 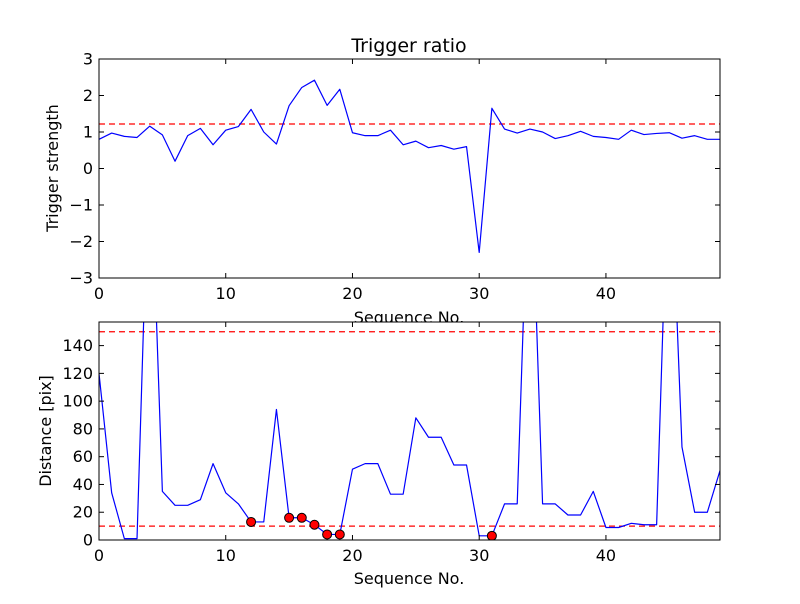 What do you see at coordinates (81, 205) in the screenshot?
I see `y-tick-label: −1` at bounding box center [81, 205].